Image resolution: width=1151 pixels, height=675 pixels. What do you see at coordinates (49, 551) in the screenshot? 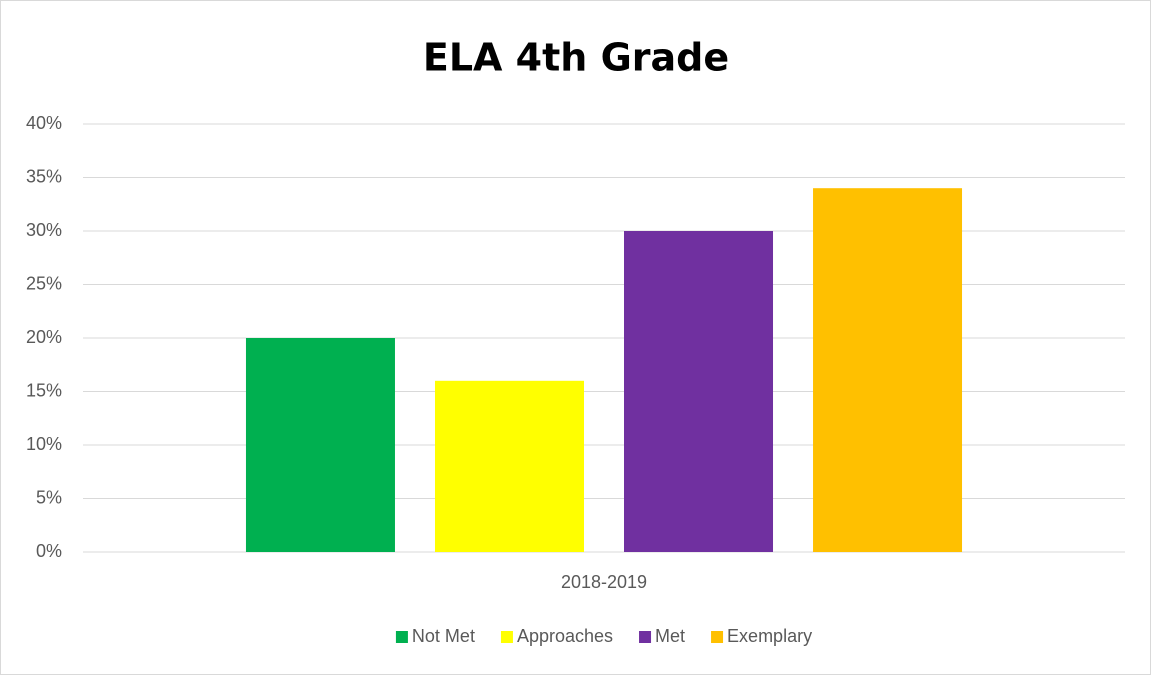
I see `y-tick-label: 0%` at bounding box center [49, 551].